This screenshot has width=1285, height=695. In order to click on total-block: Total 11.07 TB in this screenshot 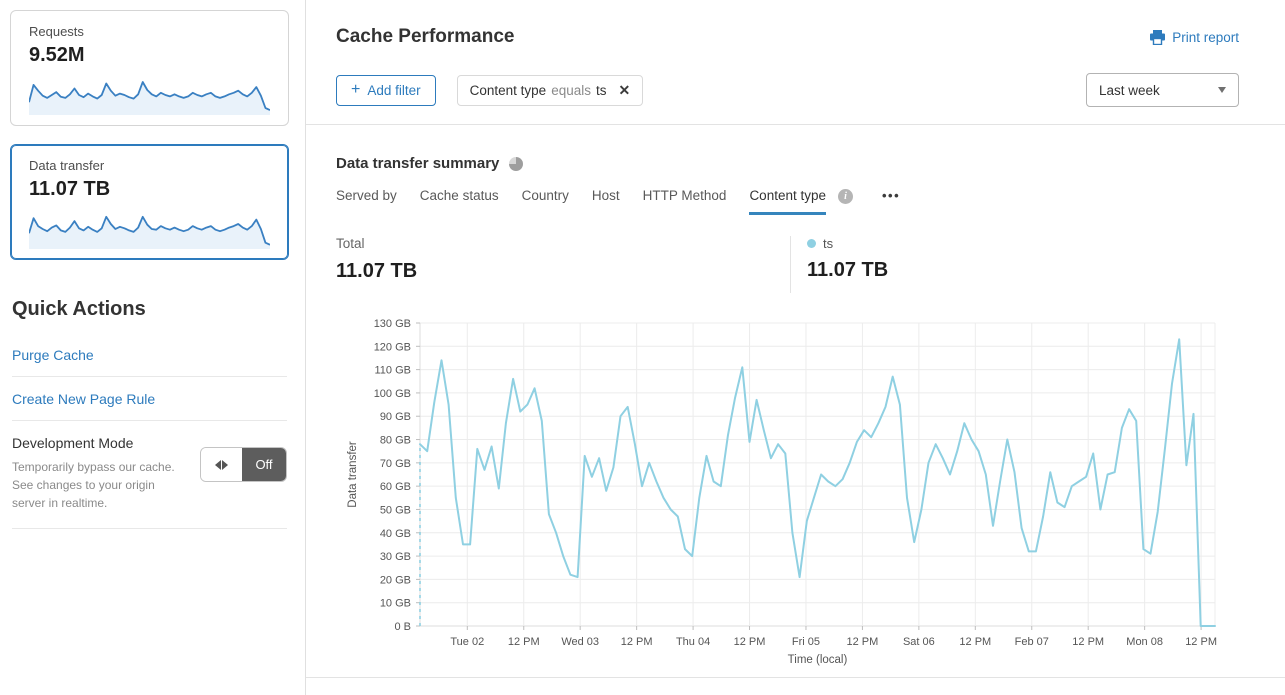, I will do `click(563, 264)`.